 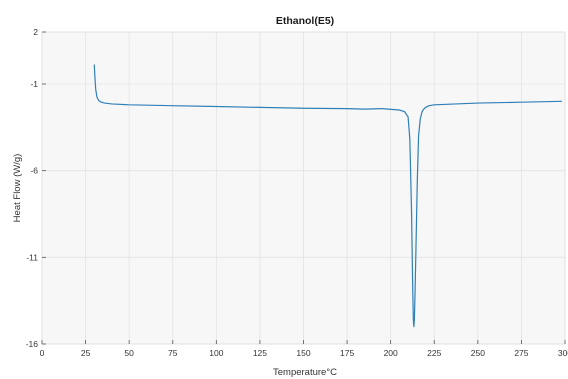 I want to click on x-tick-label: 75, so click(x=173, y=353).